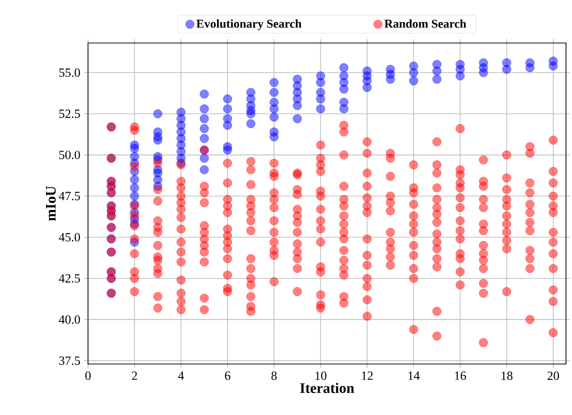 Image resolution: width=572 pixels, height=415 pixels. I want to click on y-tick-label: 37.5, so click(69, 360).